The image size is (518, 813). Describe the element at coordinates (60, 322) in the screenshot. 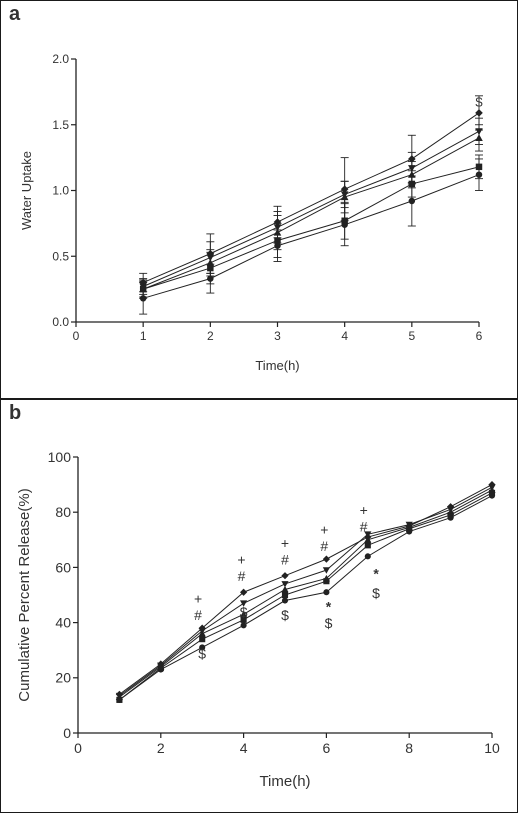

I see `y-tick-label: 0.0` at that location.